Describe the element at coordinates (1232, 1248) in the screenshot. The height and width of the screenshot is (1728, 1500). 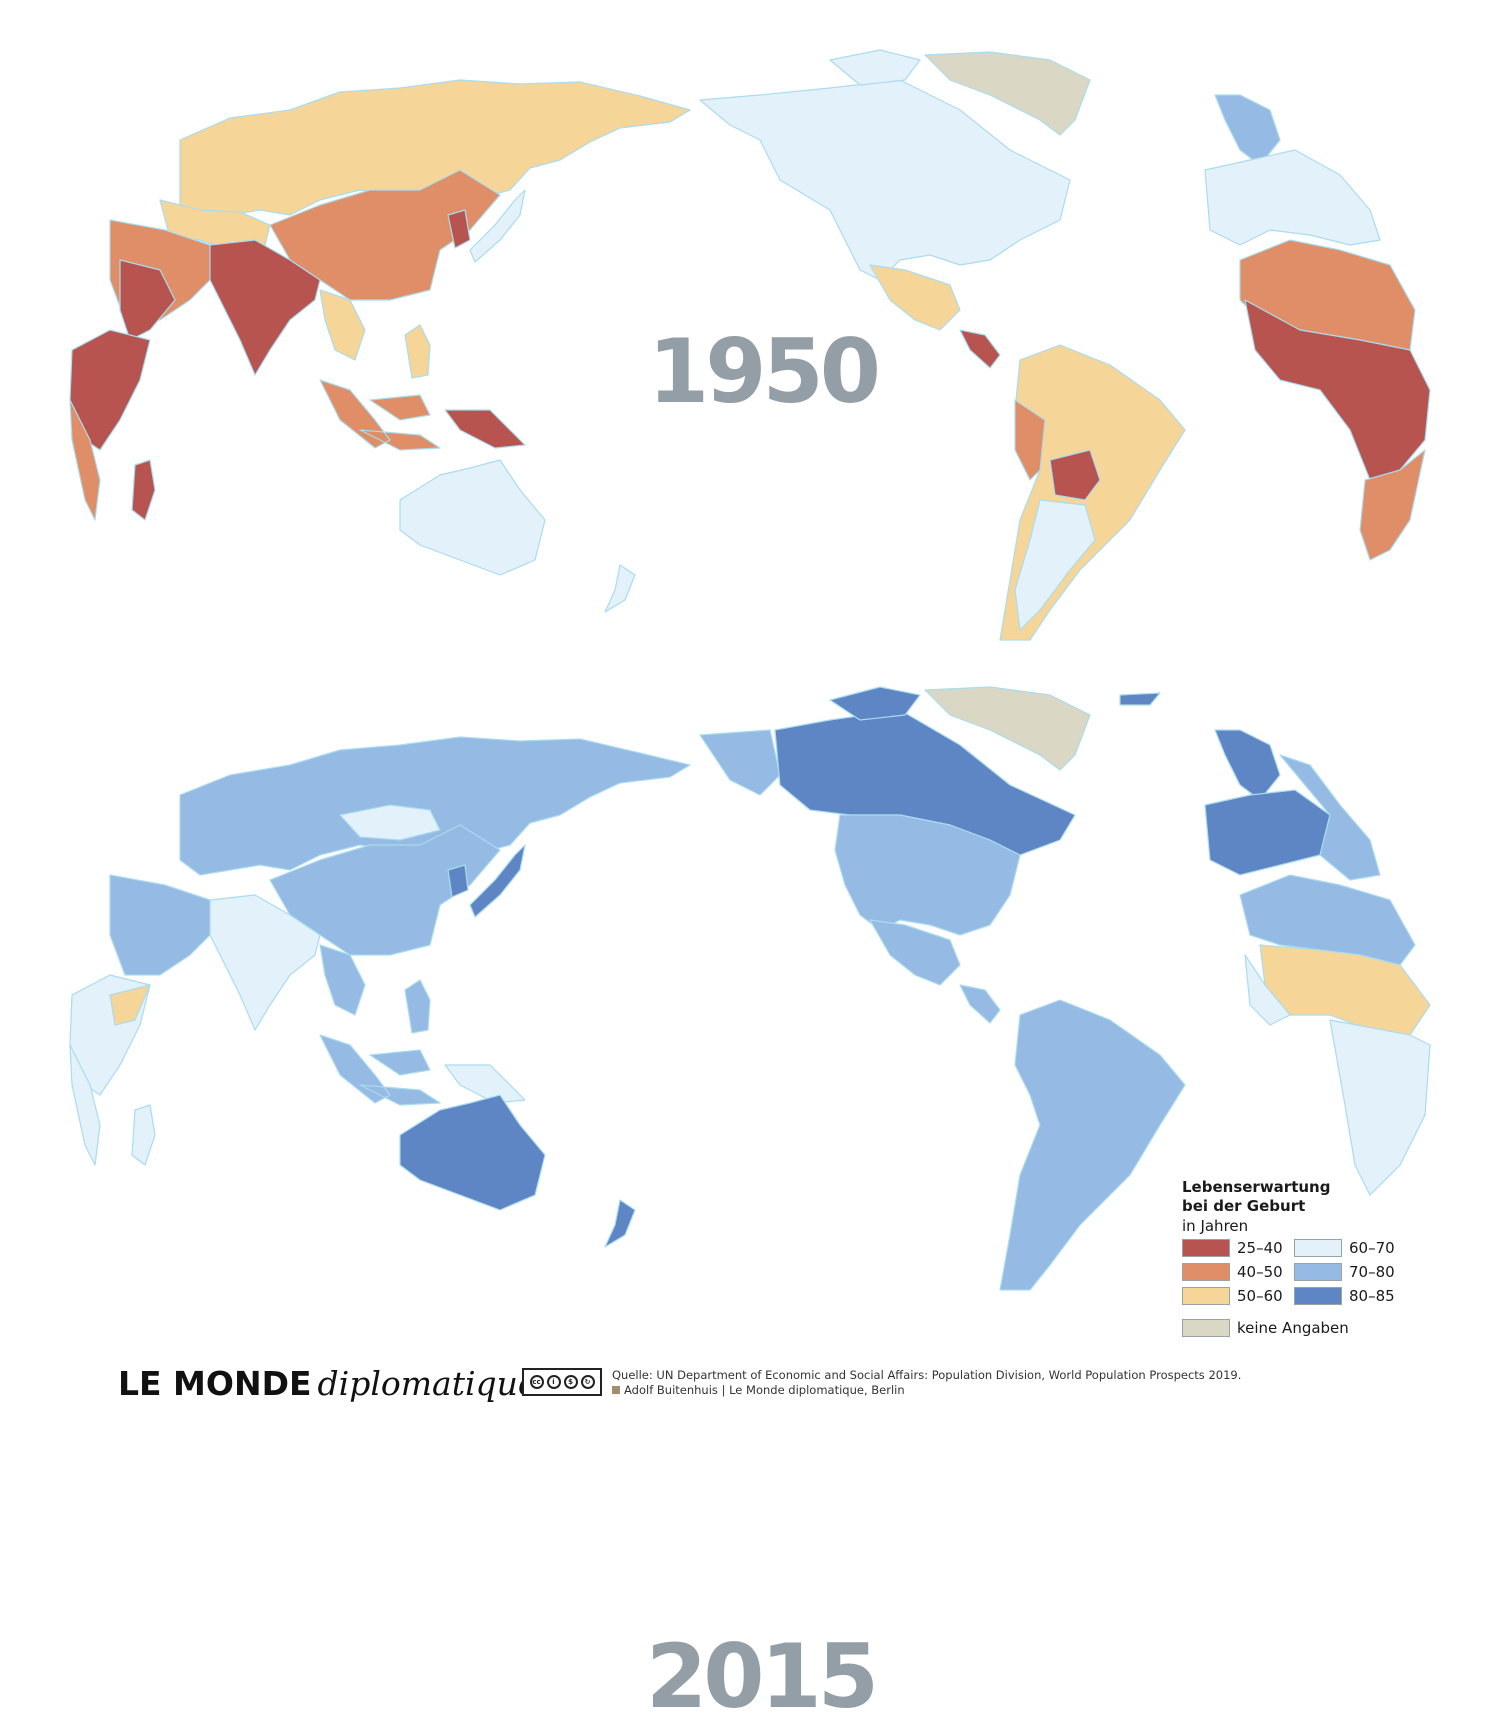
I see `legend-item-25-40: 25–40` at that location.